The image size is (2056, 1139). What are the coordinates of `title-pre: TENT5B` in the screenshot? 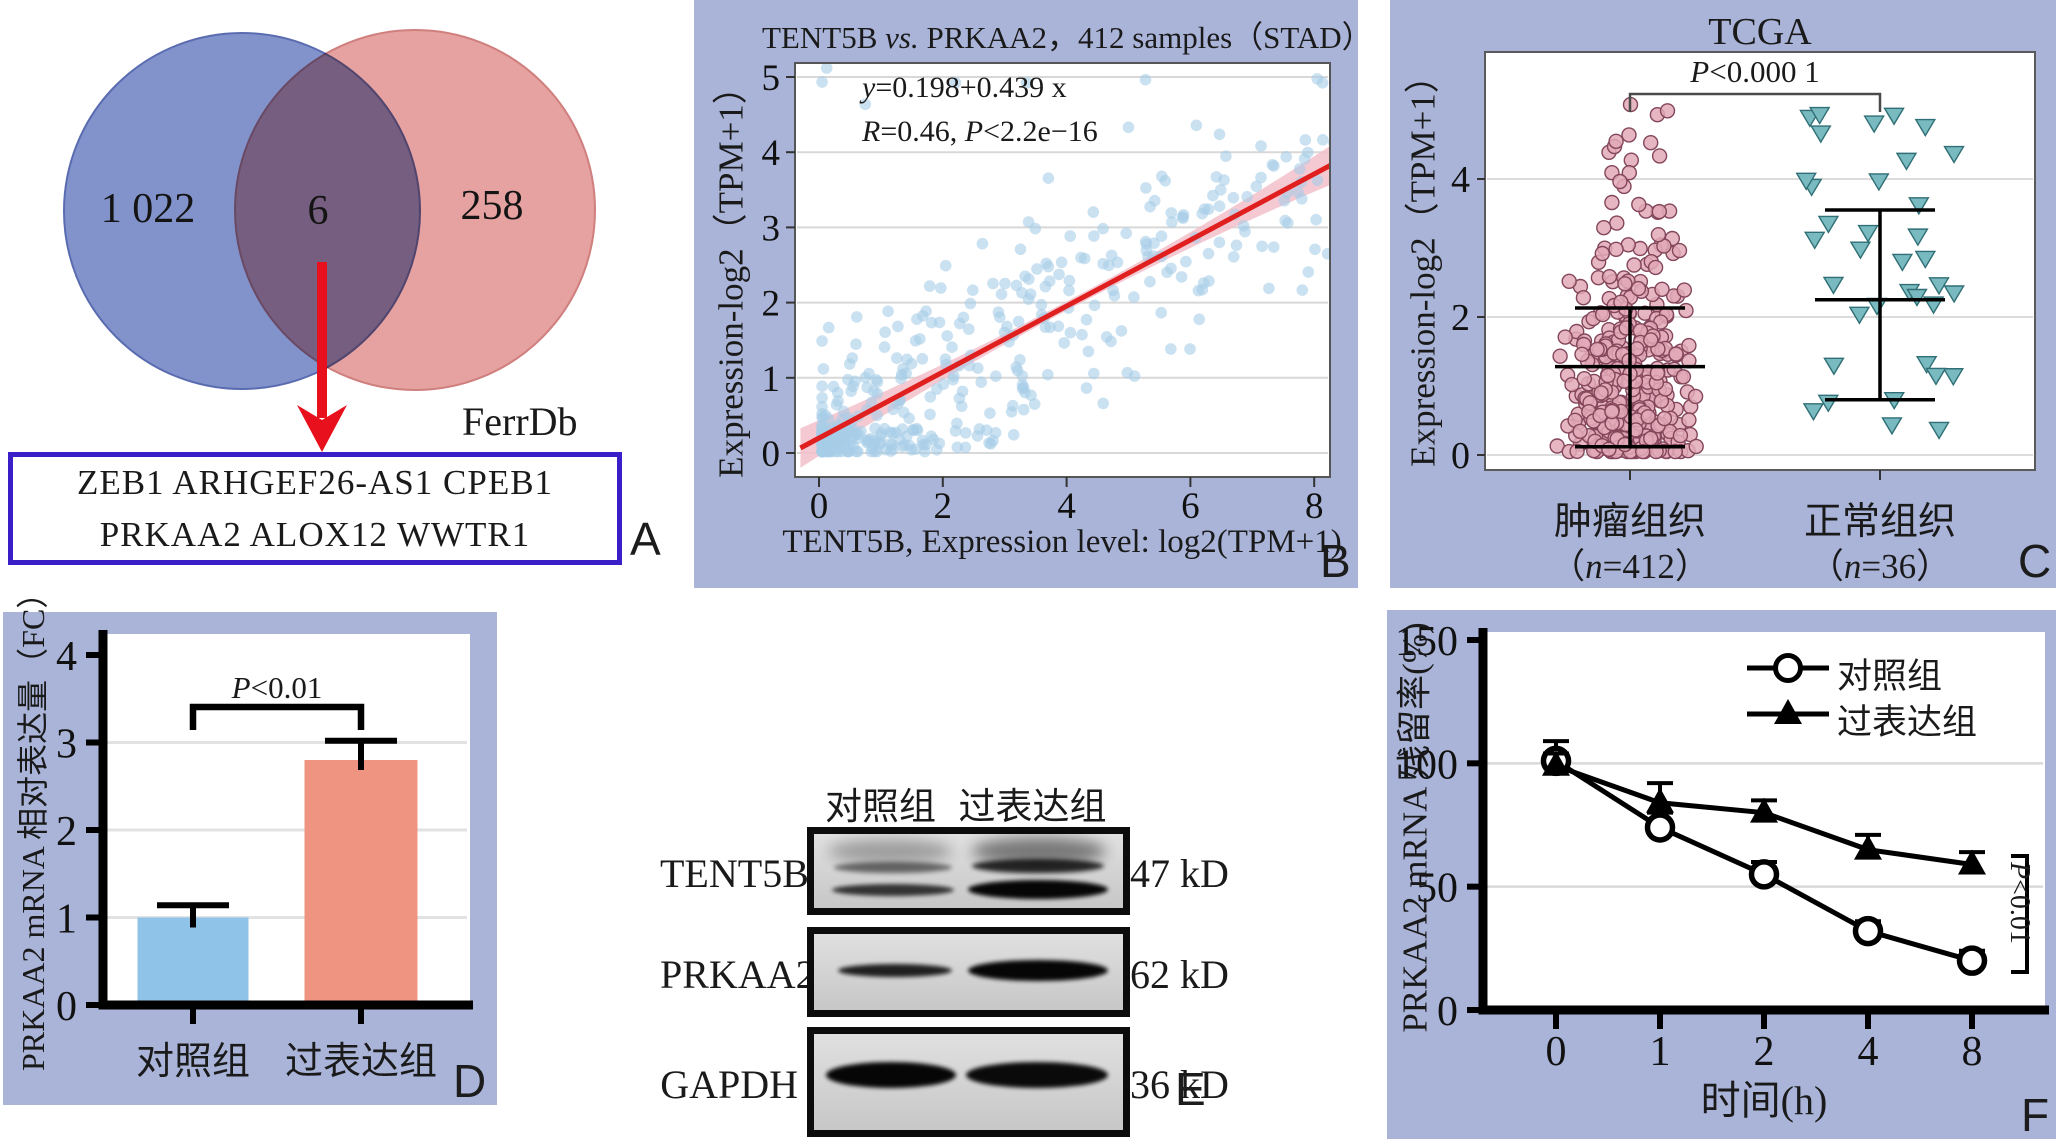 It's located at (824, 37).